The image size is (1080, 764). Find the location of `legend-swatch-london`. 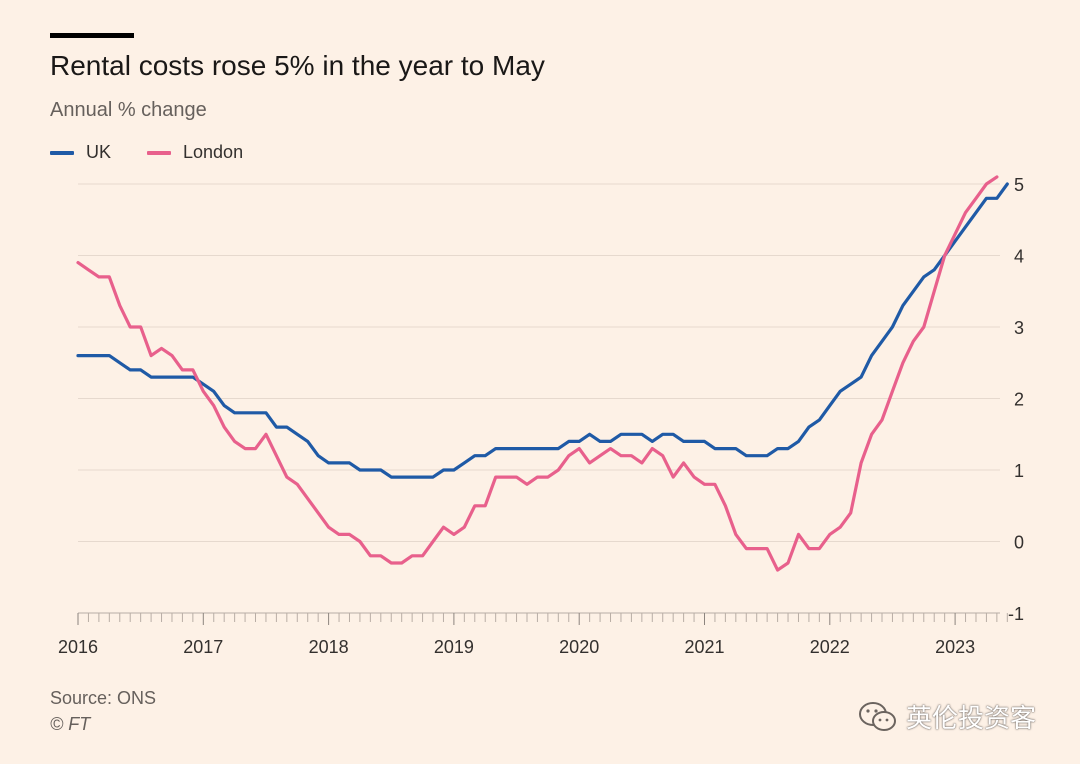

legend-swatch-london is located at coordinates (159, 152).